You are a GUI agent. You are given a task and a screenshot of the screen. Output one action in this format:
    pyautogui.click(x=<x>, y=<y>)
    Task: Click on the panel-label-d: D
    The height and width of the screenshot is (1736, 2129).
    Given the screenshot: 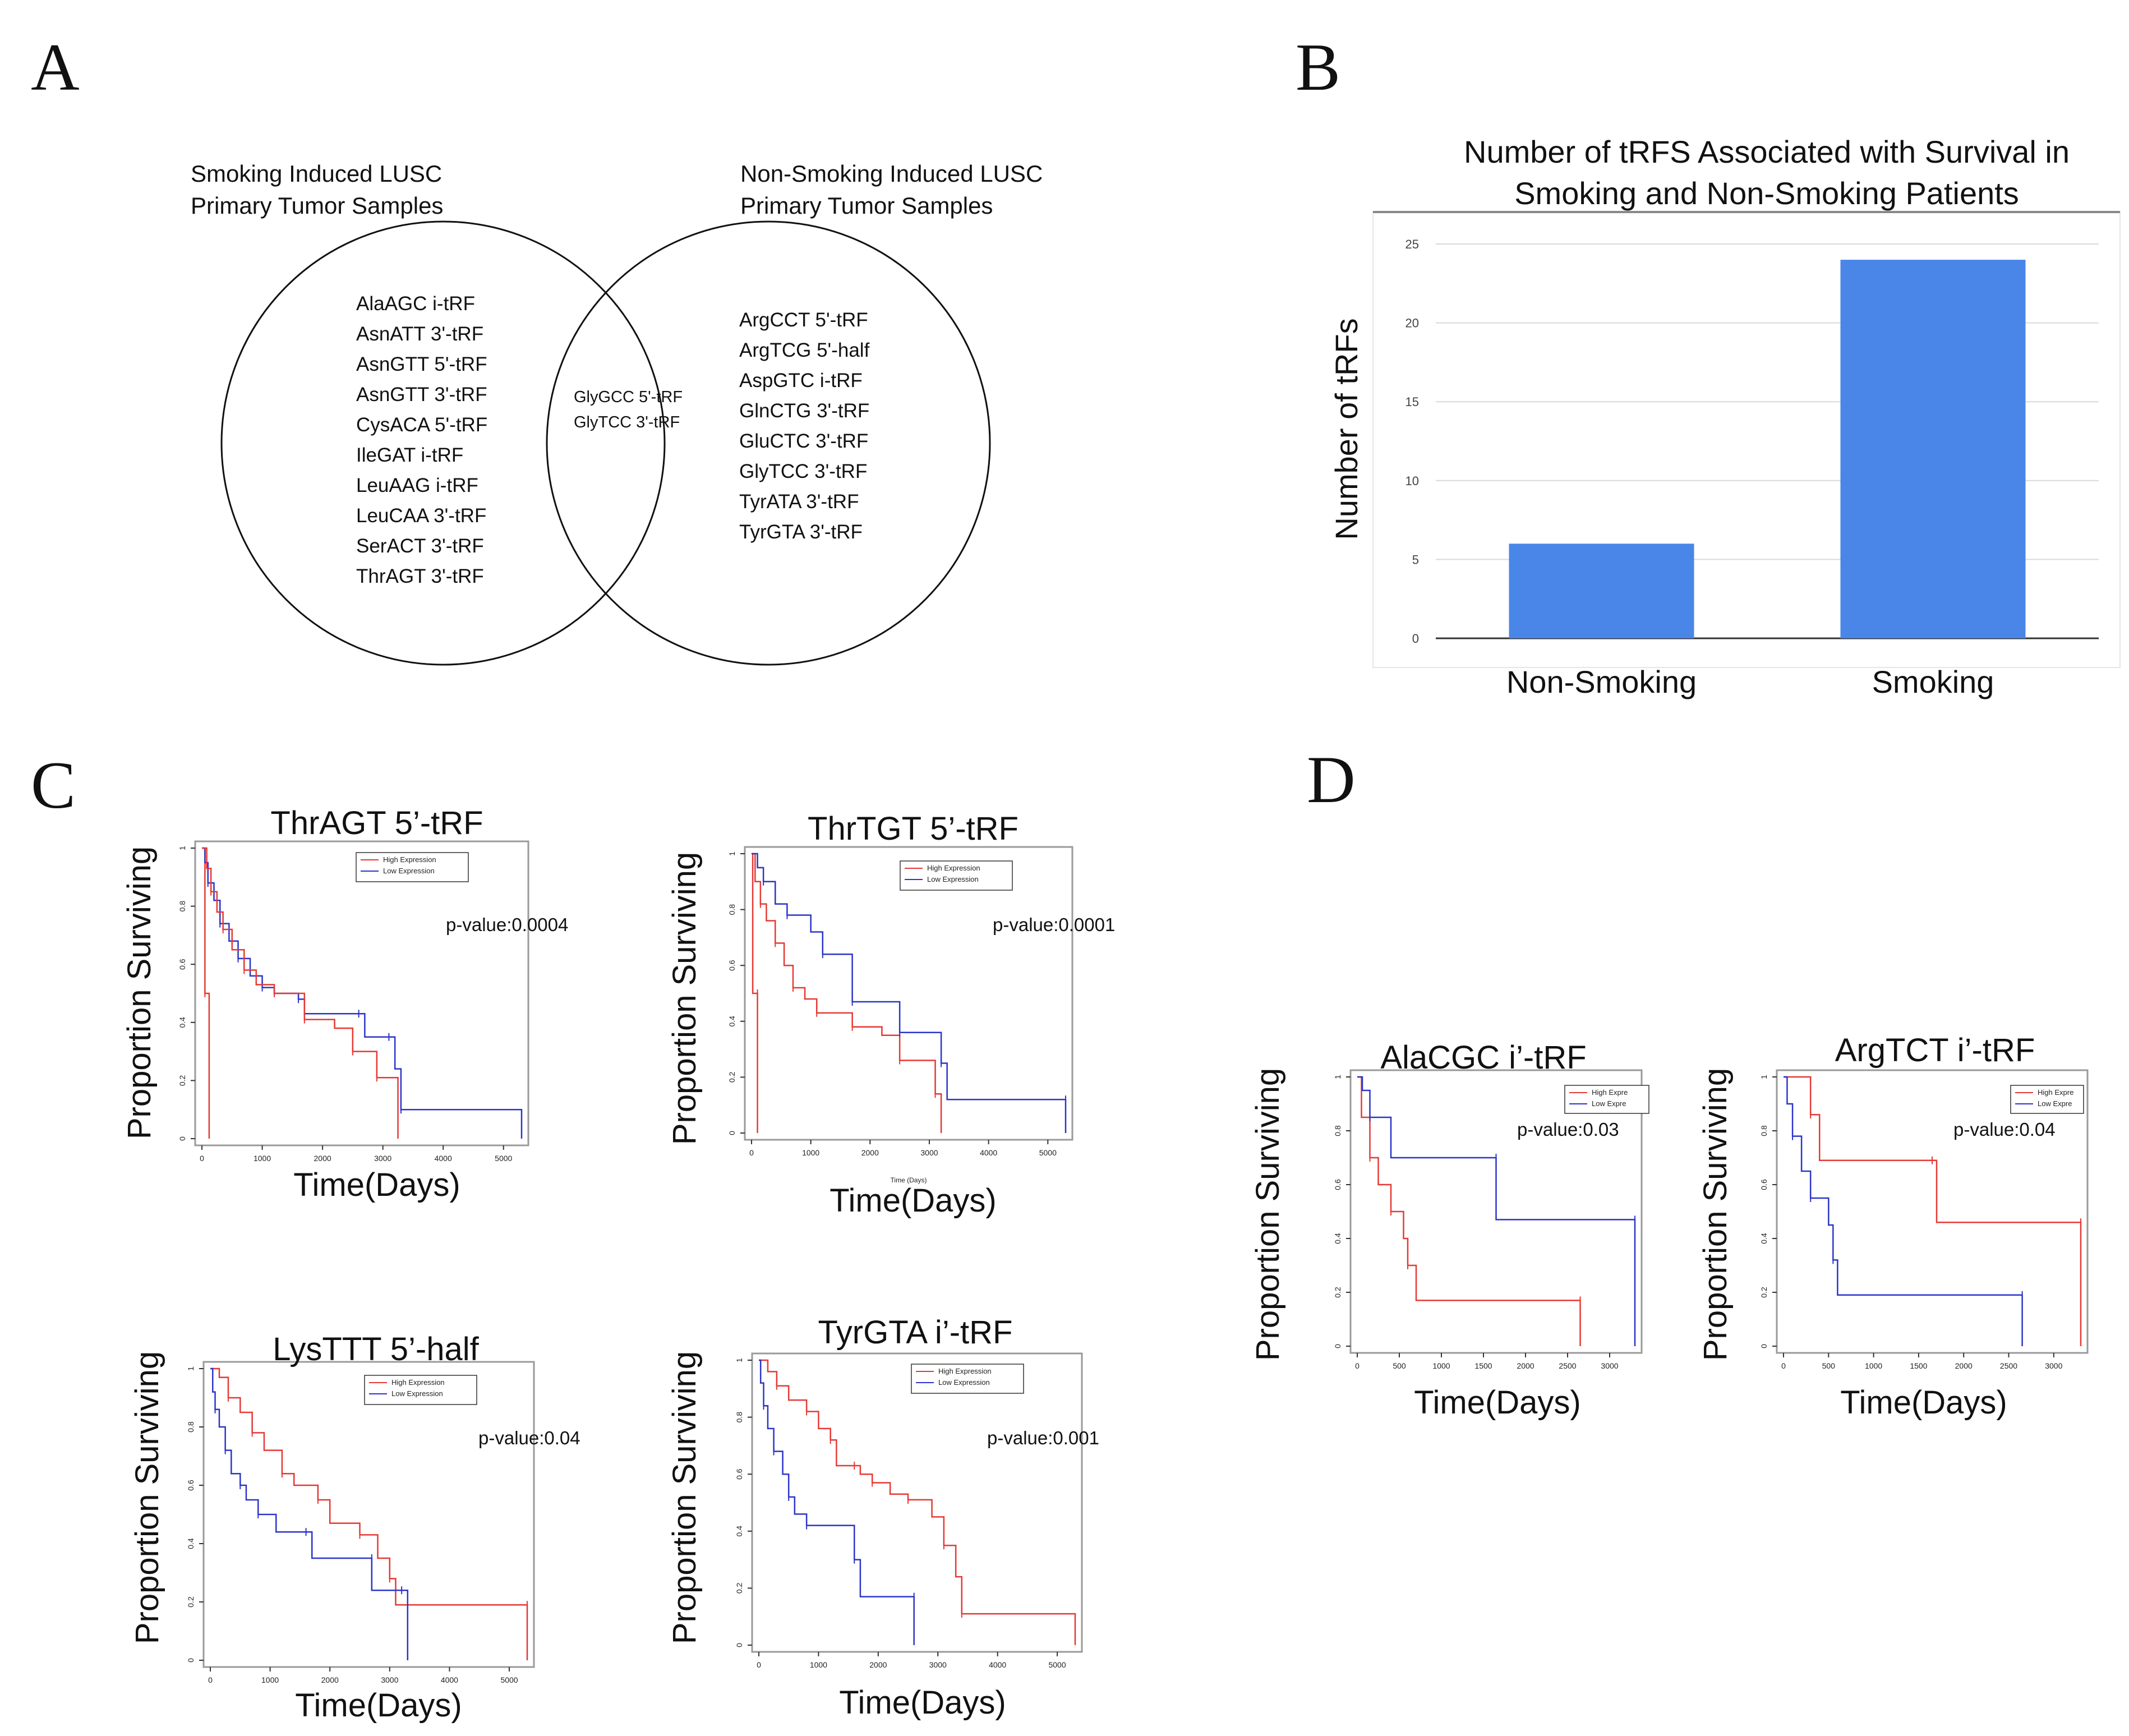 What is the action you would take?
    pyautogui.click(x=1331, y=780)
    